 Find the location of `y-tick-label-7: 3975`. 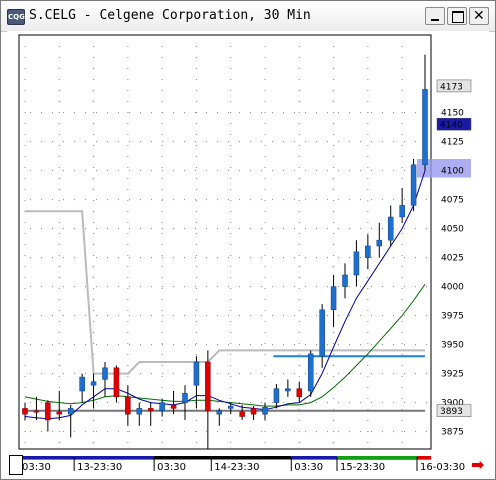

y-tick-label-7: 3975 is located at coordinates (452, 317).